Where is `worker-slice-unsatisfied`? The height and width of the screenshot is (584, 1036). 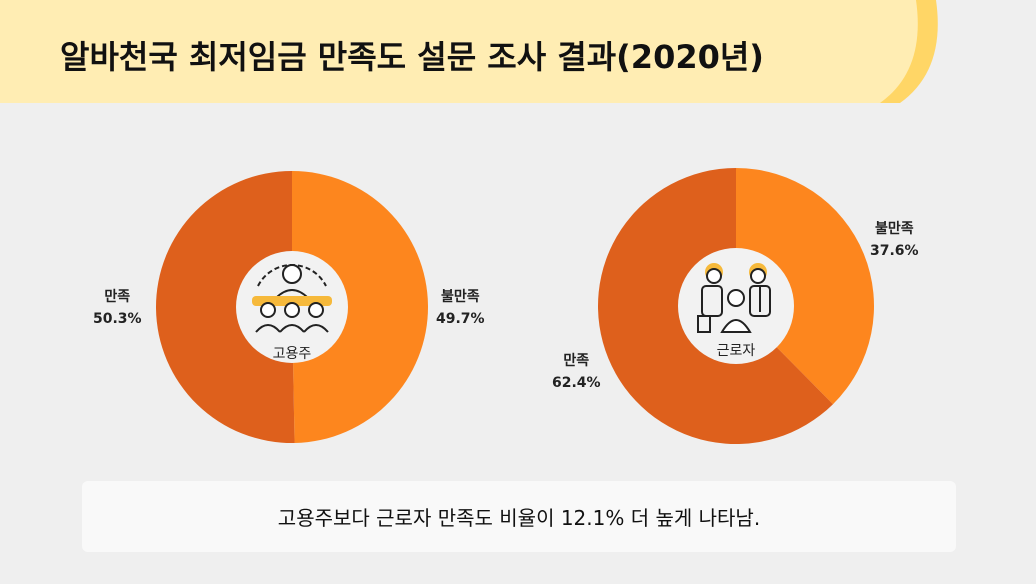
worker-slice-unsatisfied is located at coordinates (805, 286).